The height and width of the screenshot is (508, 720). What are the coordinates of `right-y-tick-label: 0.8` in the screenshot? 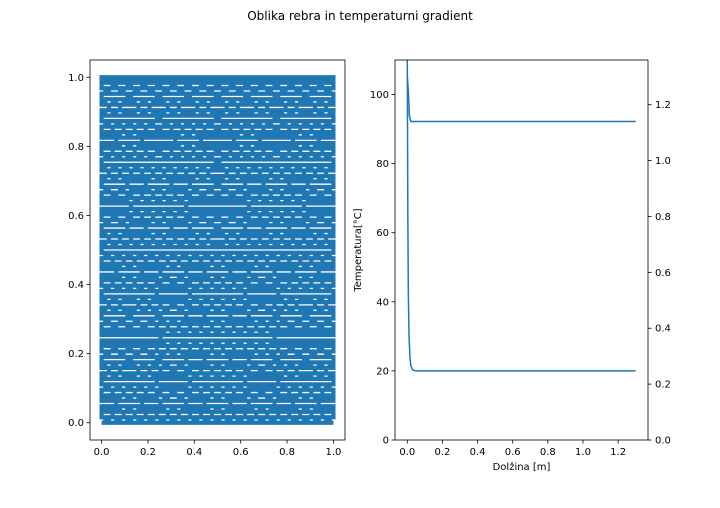 It's located at (663, 217).